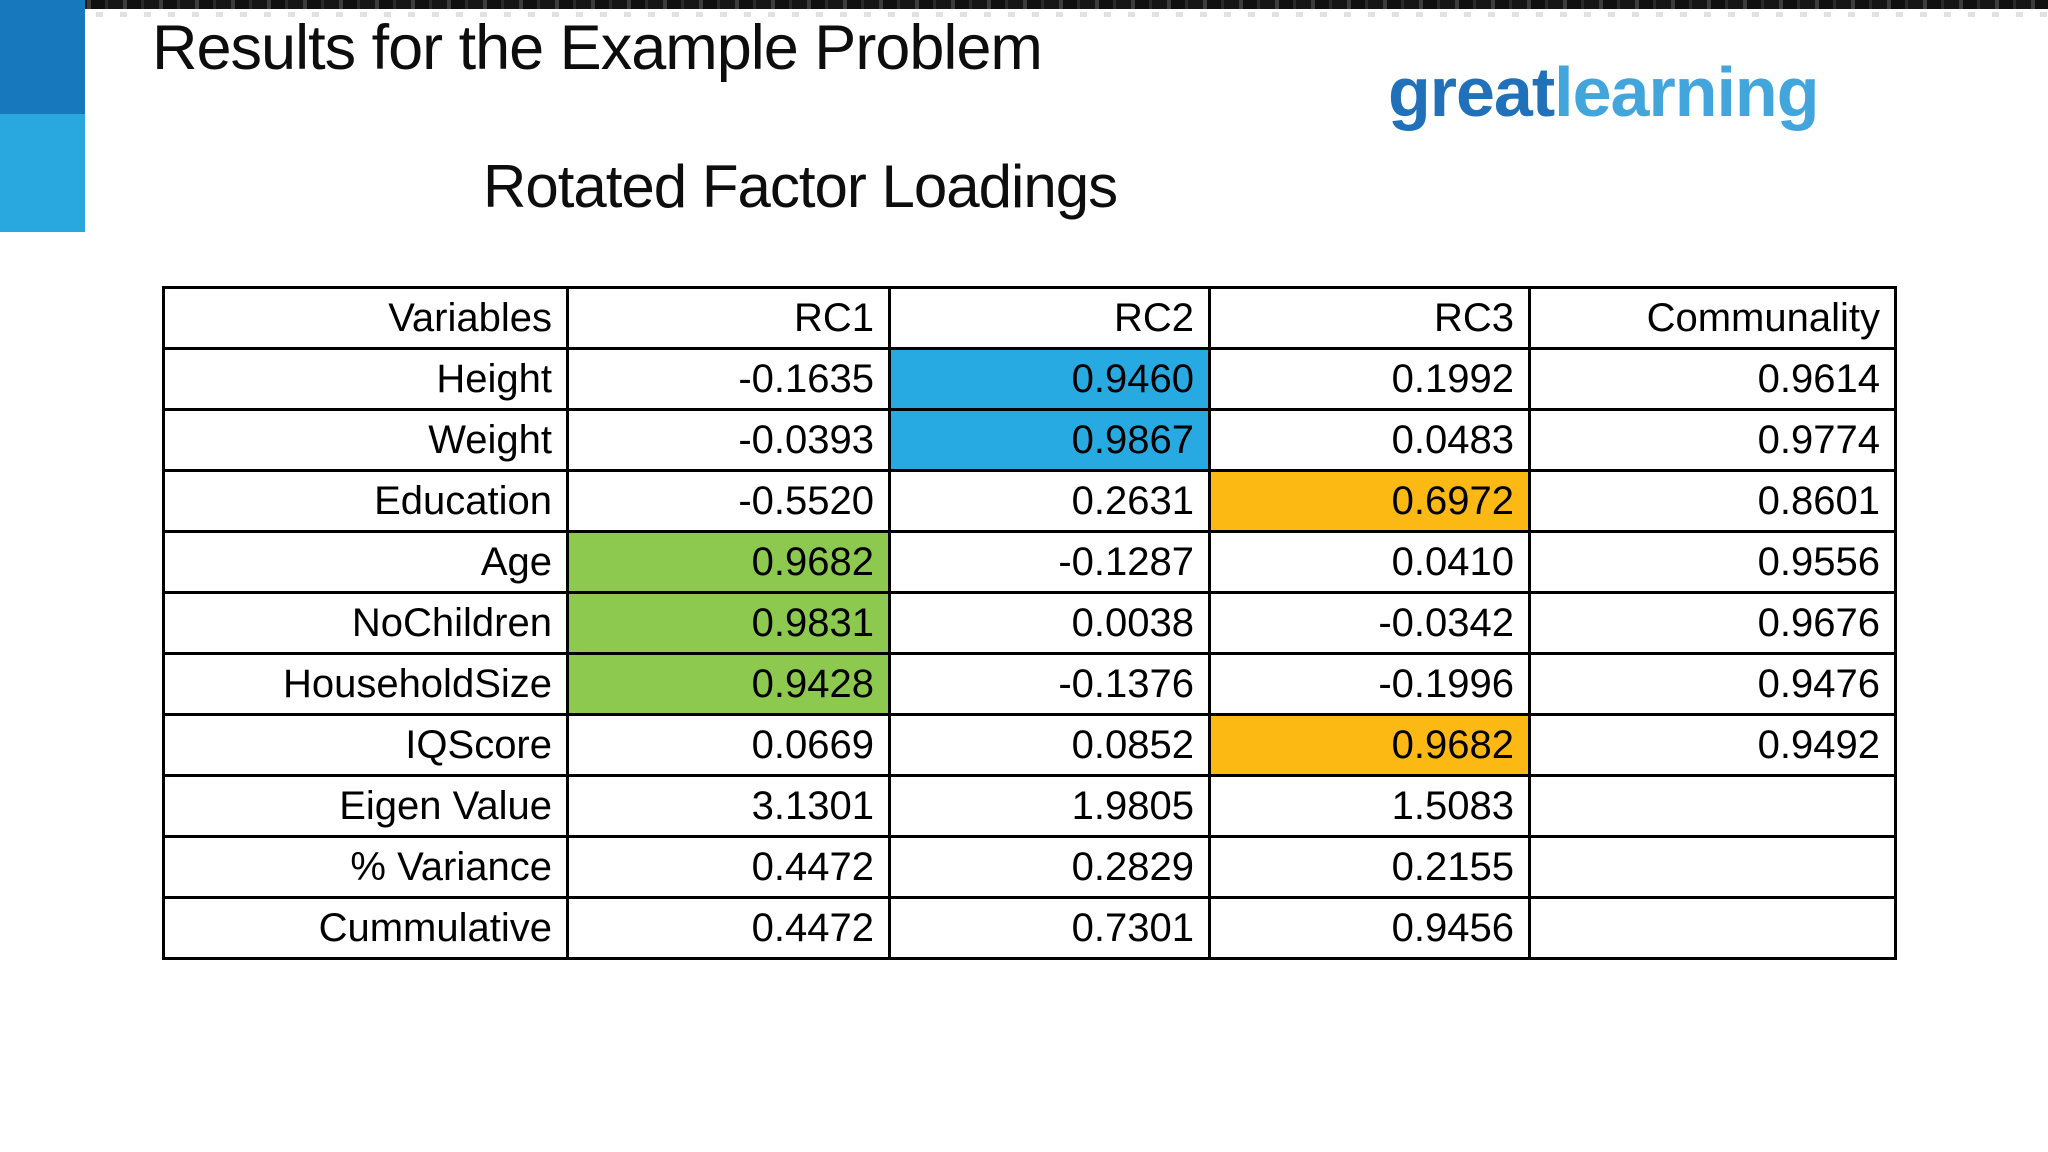  Describe the element at coordinates (1369, 684) in the screenshot. I see `value-cell: -0.1996` at that location.